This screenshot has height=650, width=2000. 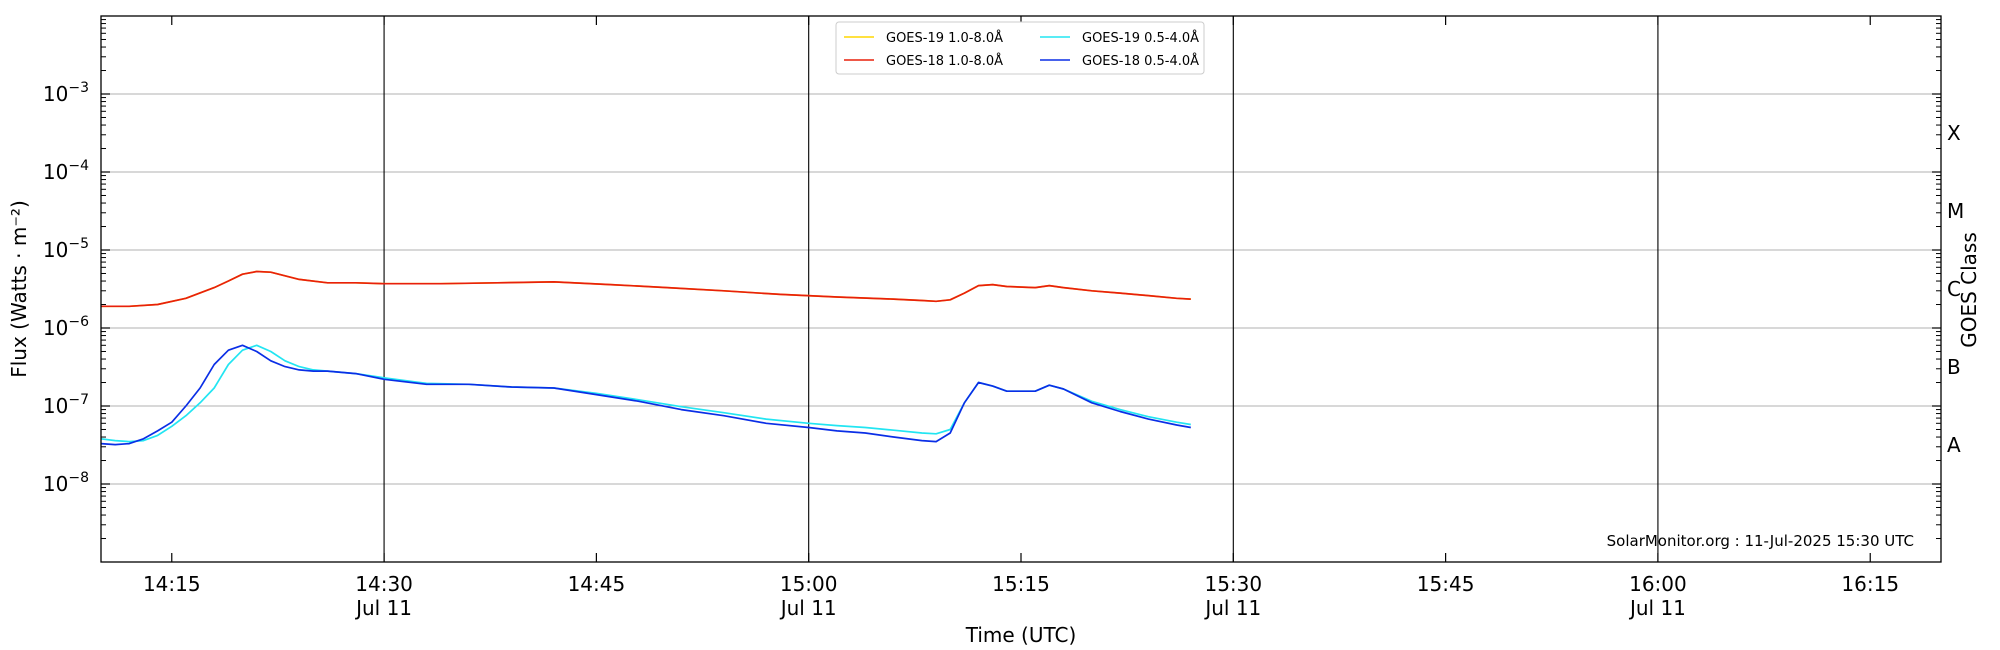 I want to click on legend-label-1: GOES-19 1.0-8.0Å, so click(x=944, y=38).